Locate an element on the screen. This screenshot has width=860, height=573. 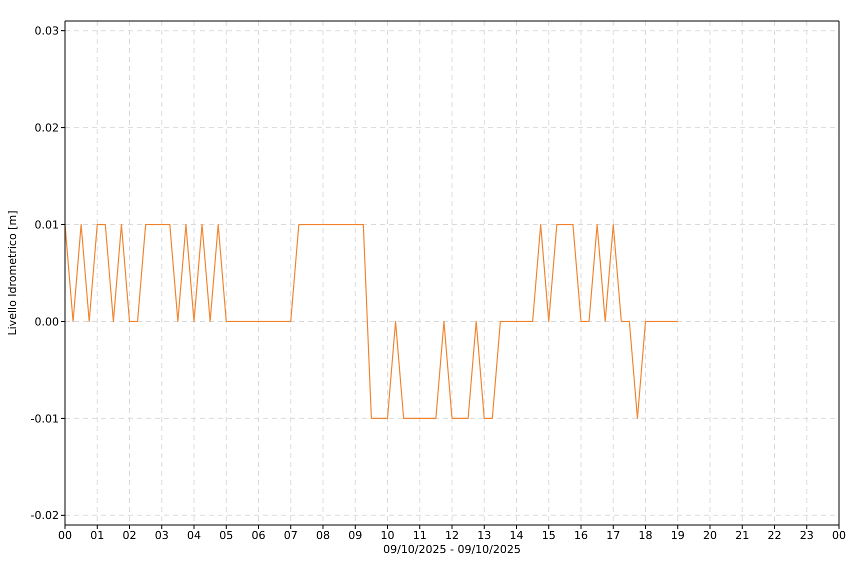
x-tick-label: 03 is located at coordinates (161, 535).